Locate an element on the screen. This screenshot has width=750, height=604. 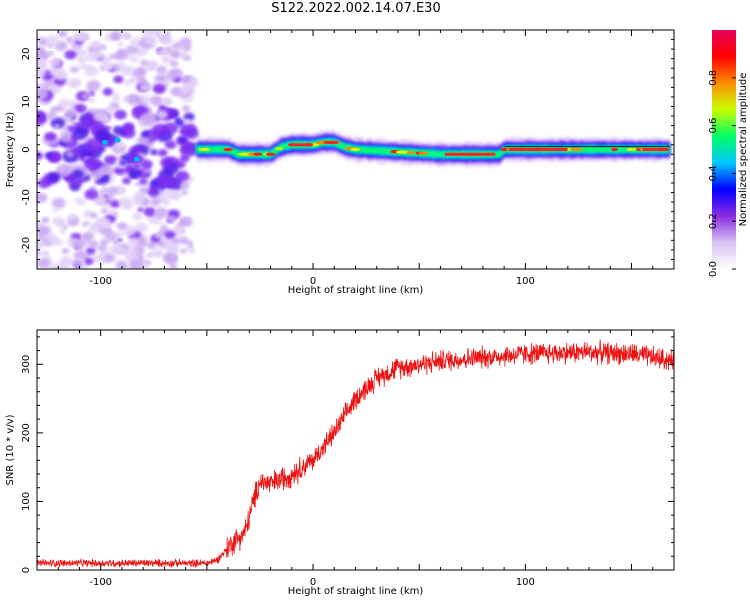
bottom-ytick-label: 200 is located at coordinates (26, 432).